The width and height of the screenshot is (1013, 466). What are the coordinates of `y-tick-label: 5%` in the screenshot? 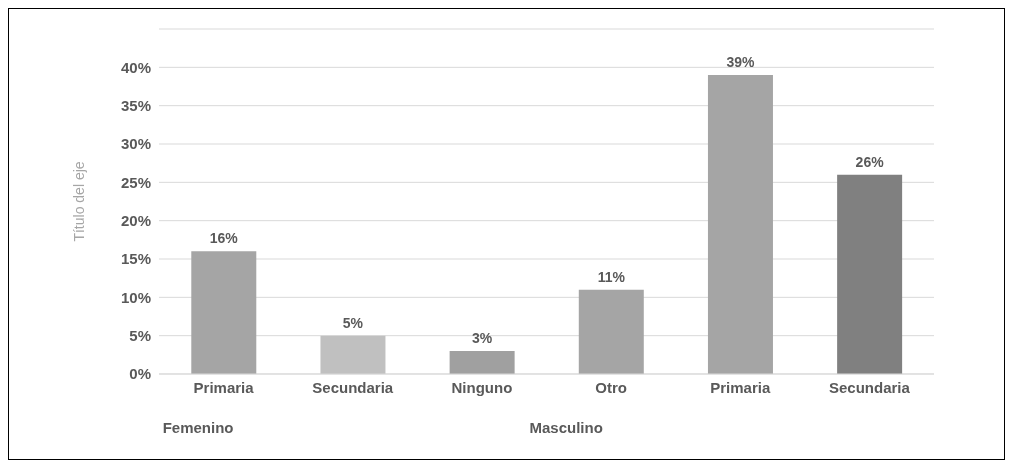 It's located at (140, 335).